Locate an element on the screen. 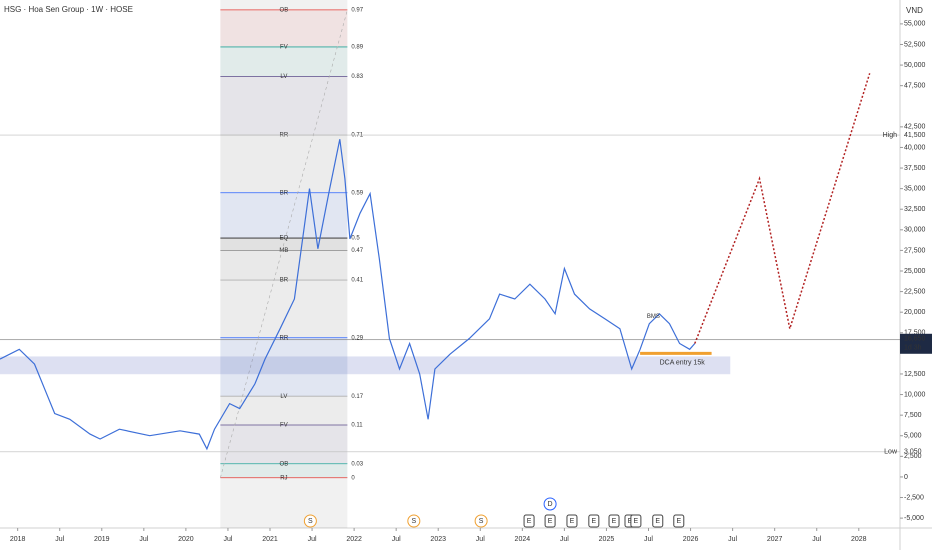  x-tick-label: 2028 is located at coordinates (859, 539).